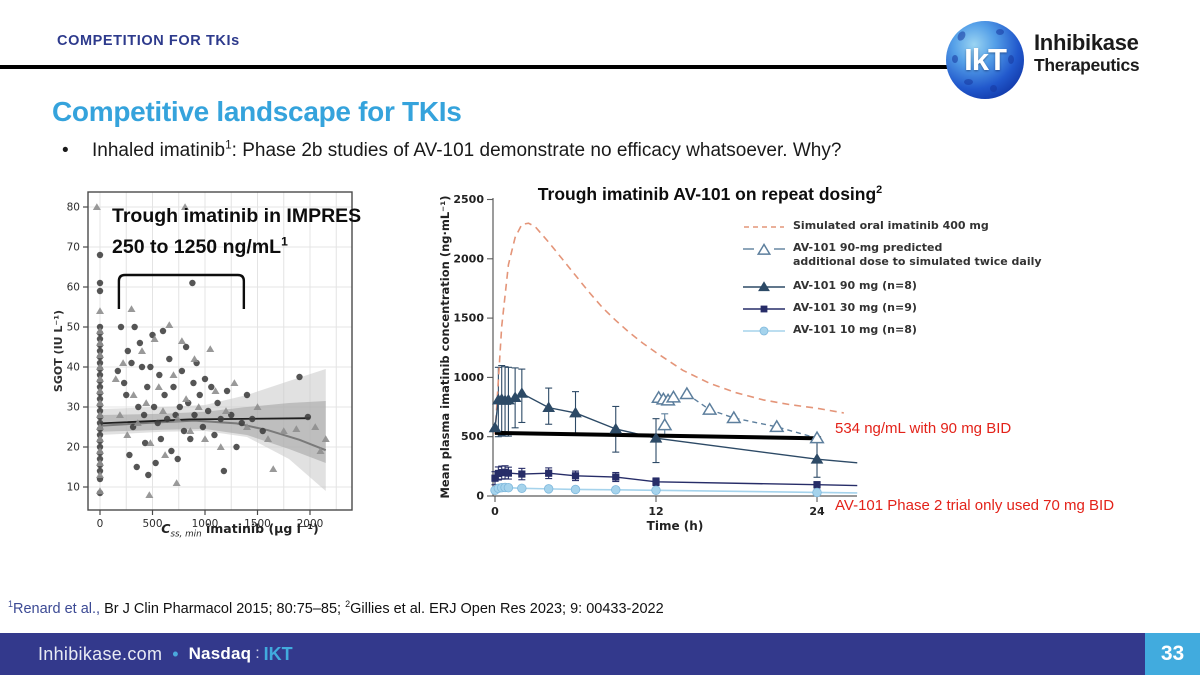  What do you see at coordinates (73, 368) in the screenshot?
I see `svg-text: 40` at bounding box center [73, 368].